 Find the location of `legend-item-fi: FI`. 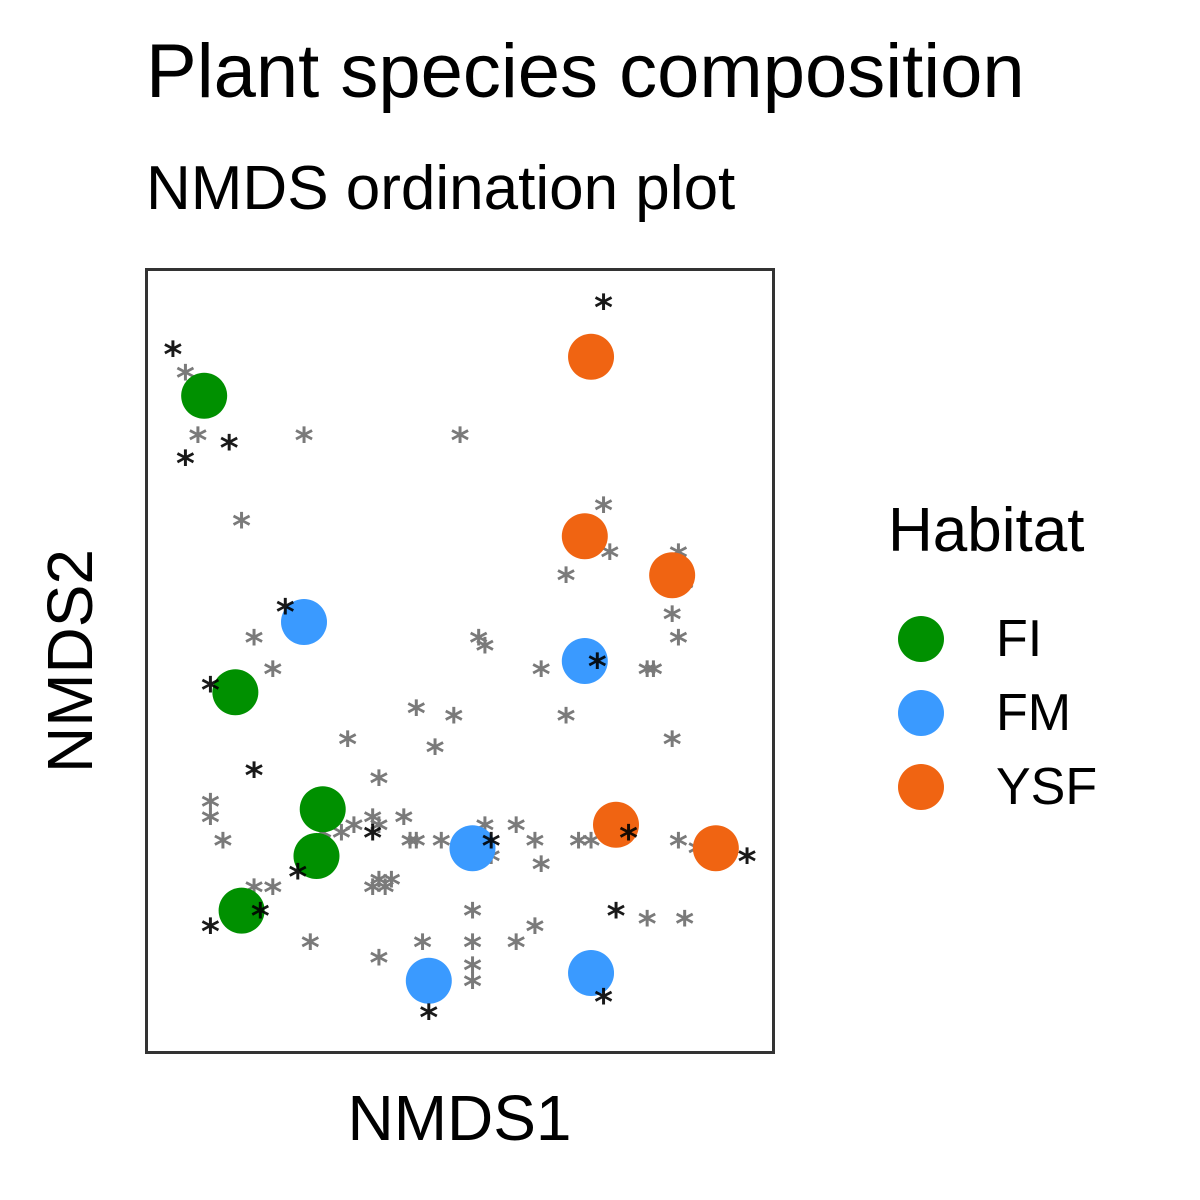

legend-item-fi: FI is located at coordinates (992, 639).